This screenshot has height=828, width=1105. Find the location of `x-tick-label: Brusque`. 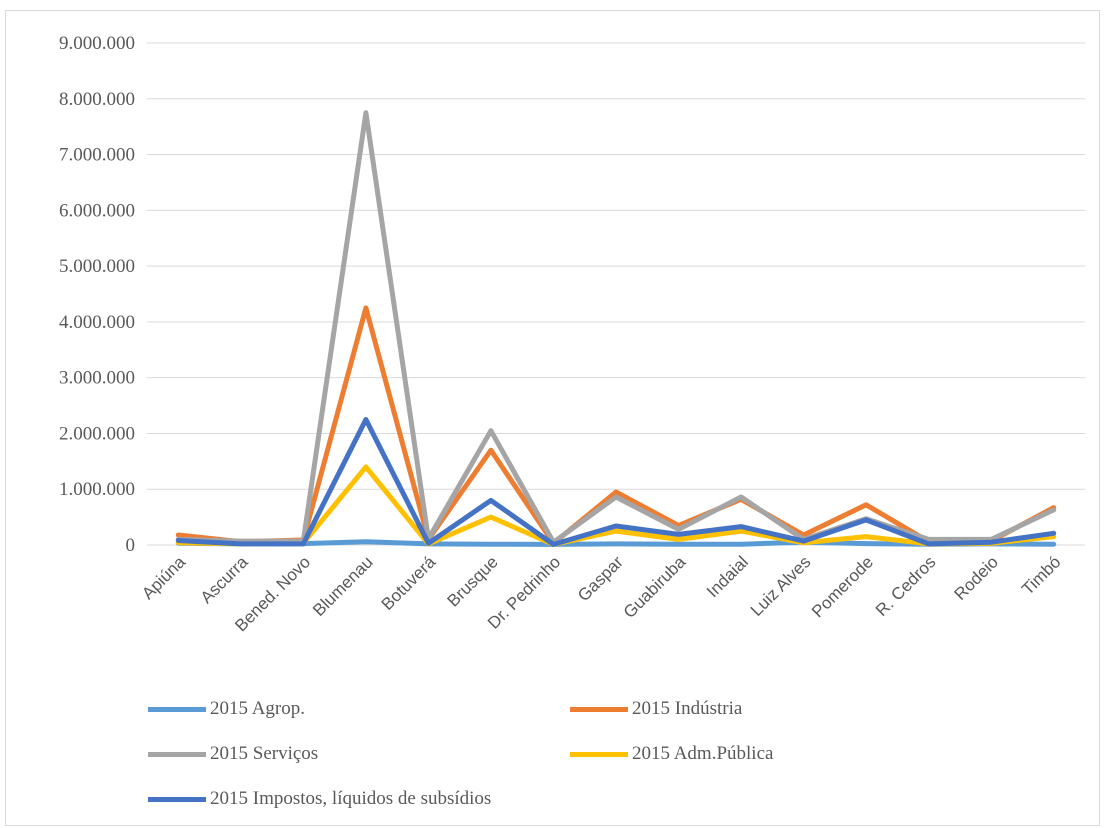

x-tick-label: Brusque is located at coordinates (473, 581).